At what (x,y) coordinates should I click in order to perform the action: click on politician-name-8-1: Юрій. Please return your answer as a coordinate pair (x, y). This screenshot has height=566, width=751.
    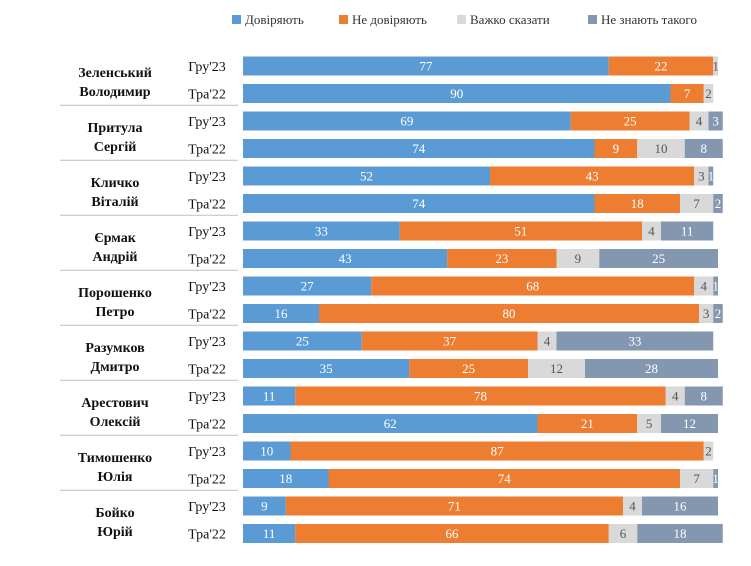
    Looking at the image, I should click on (115, 532).